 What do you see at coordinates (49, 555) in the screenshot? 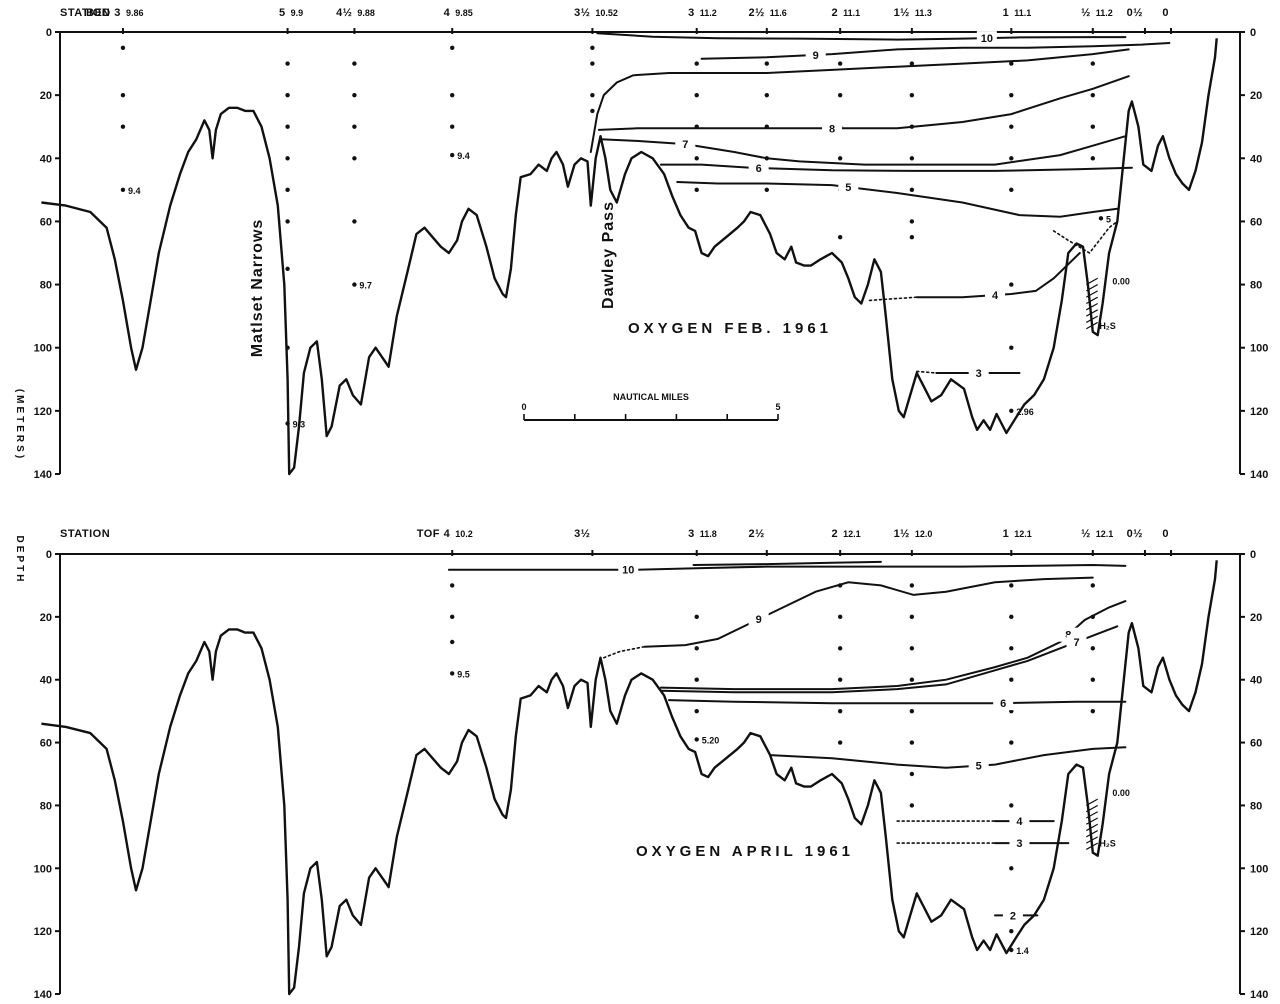
I see `y-tick-label: 0` at bounding box center [49, 555].